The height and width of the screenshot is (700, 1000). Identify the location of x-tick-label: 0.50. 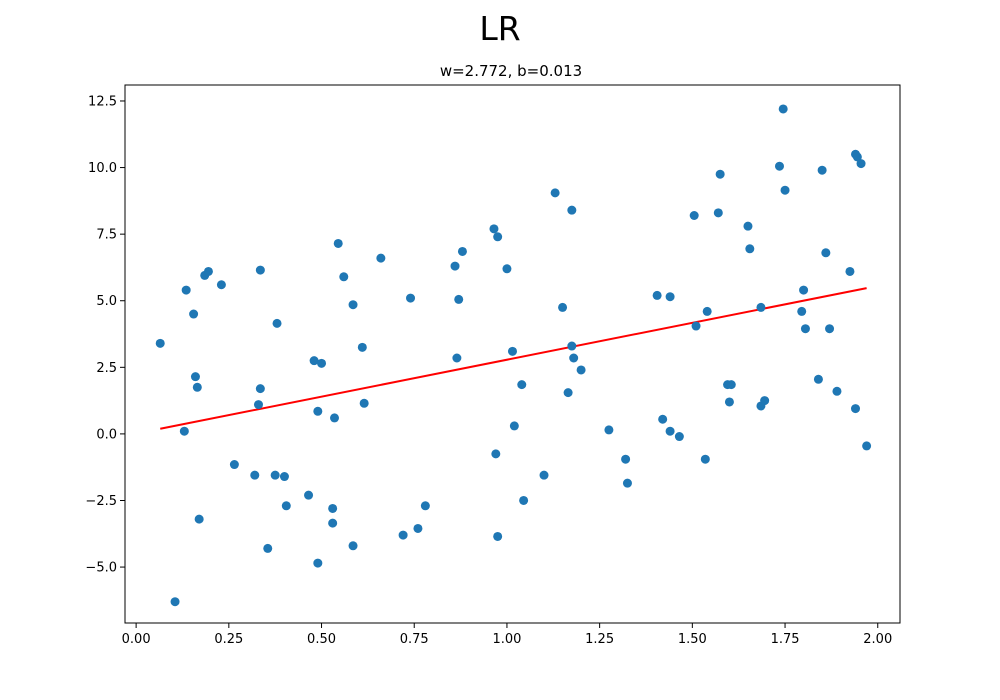
(321, 639).